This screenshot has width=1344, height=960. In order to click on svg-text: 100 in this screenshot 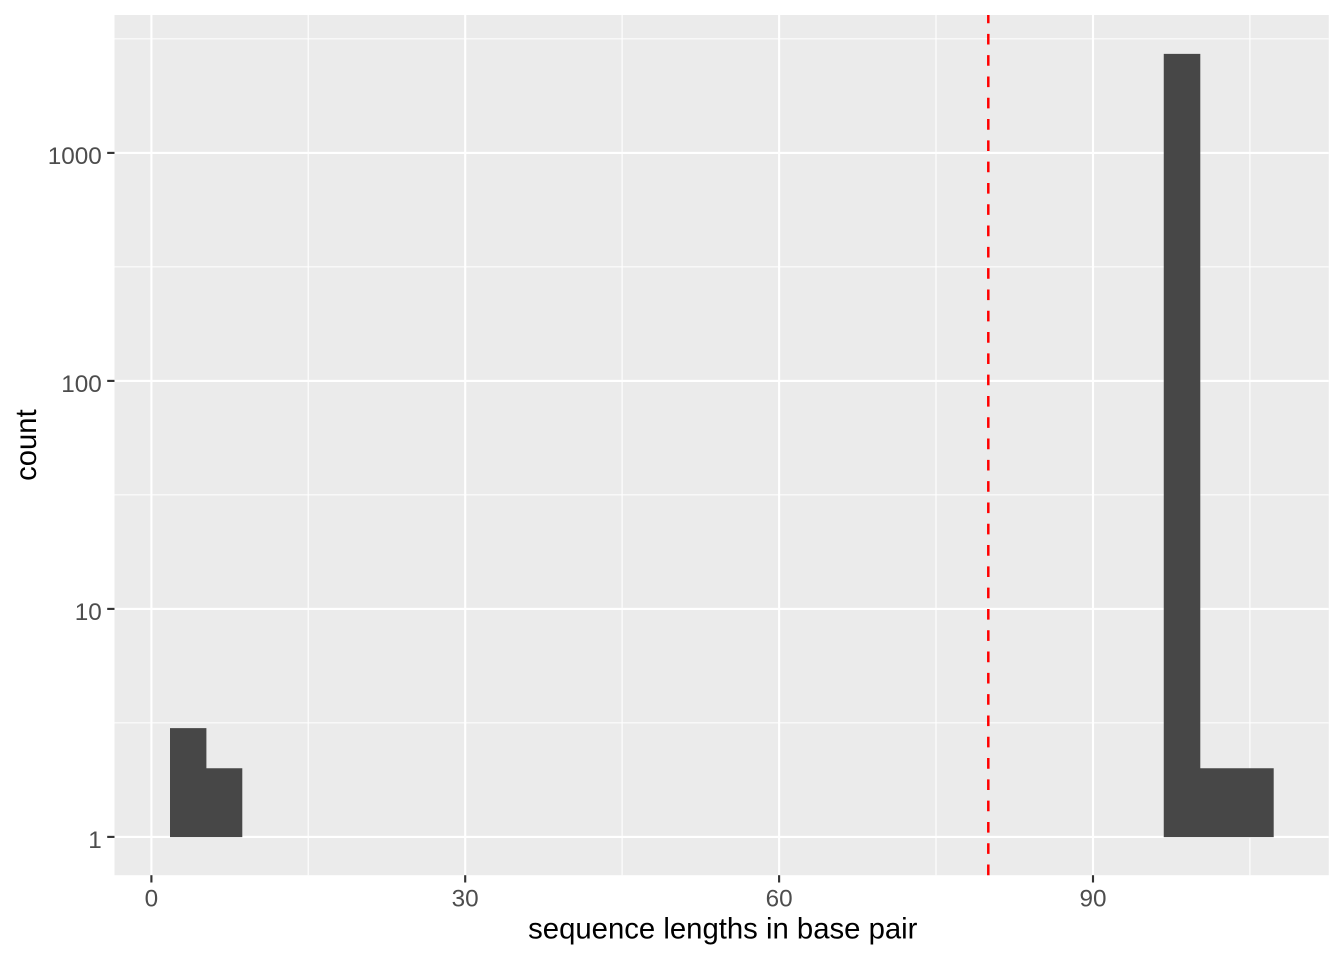, I will do `click(81, 384)`.